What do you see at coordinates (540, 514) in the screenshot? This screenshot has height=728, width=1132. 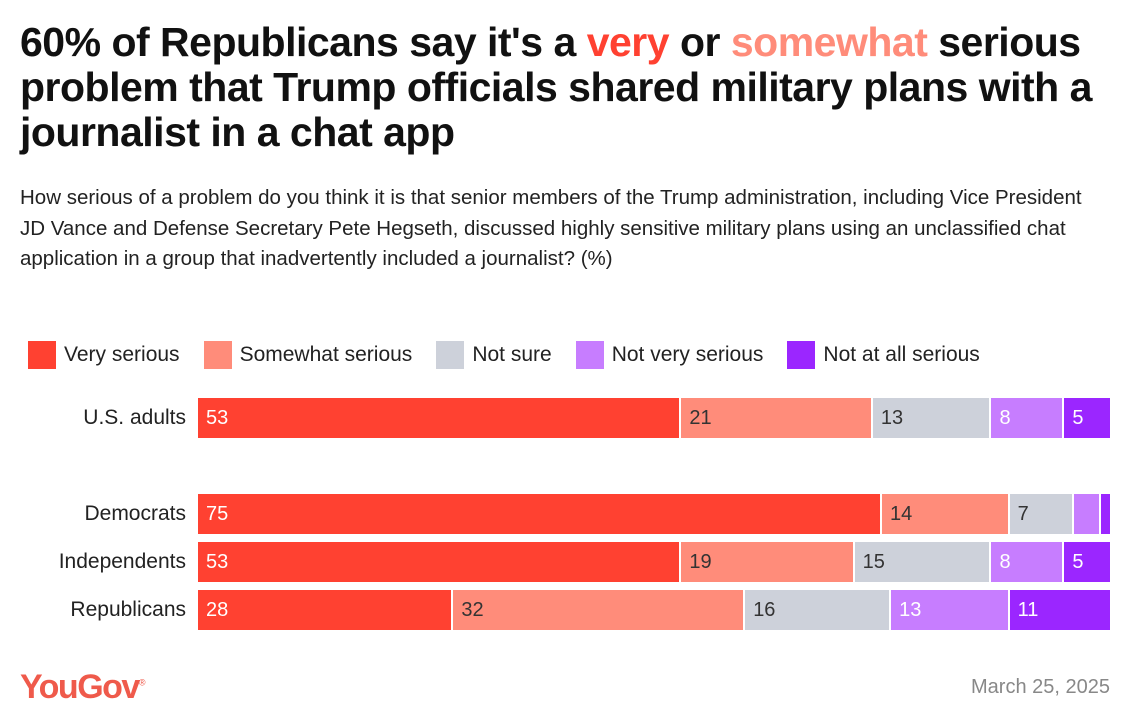 I see `bar-segment: 75` at bounding box center [540, 514].